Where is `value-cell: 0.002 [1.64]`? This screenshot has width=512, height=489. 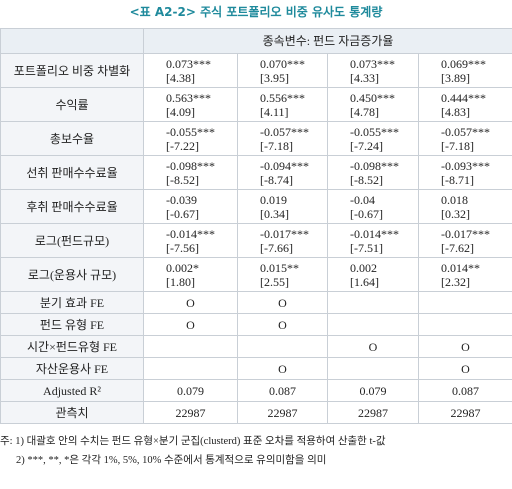
value-cell: 0.002 [1.64] is located at coordinates (373, 274).